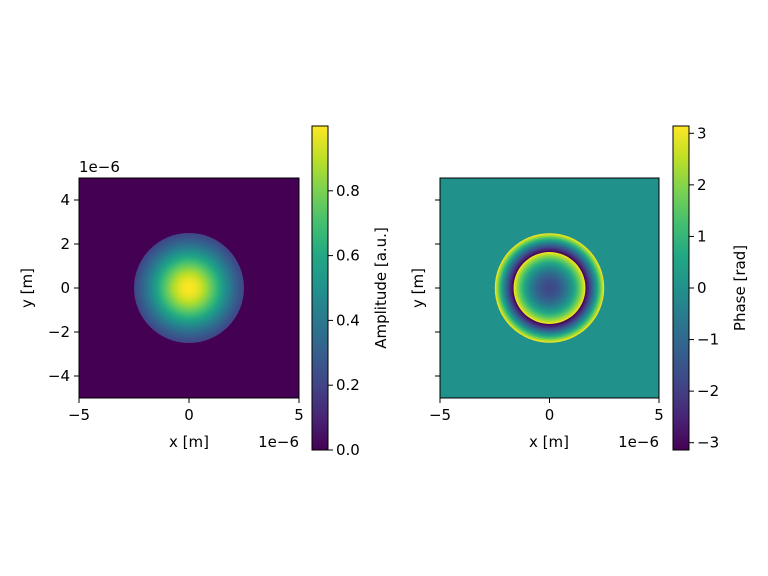  I want to click on colorbar-tick-label: 0.4, so click(348, 320).